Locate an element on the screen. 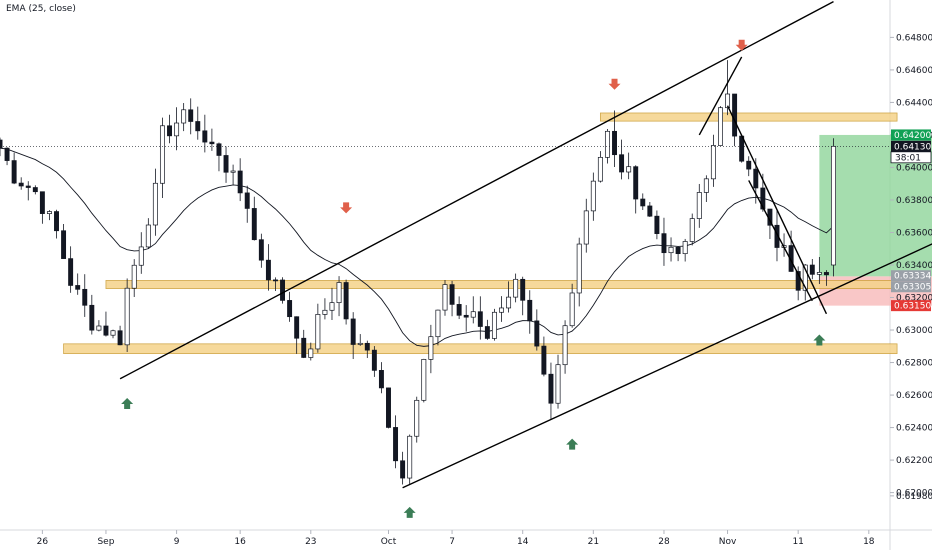 Image resolution: width=932 pixels, height=550 pixels. time-tick-label: 26 is located at coordinates (43, 542).